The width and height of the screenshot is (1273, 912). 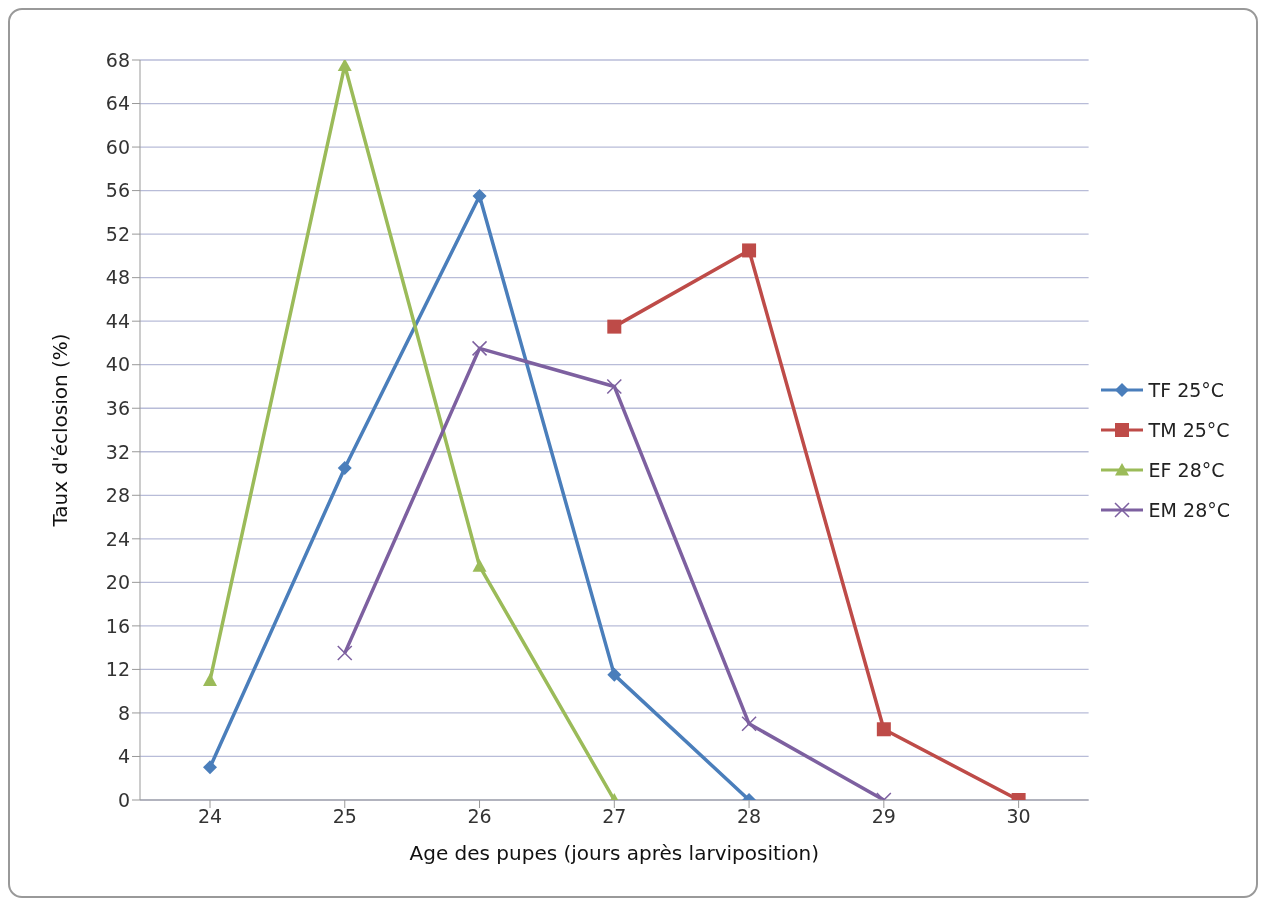 I want to click on y-tick-label: 24, so click(x=117, y=538).